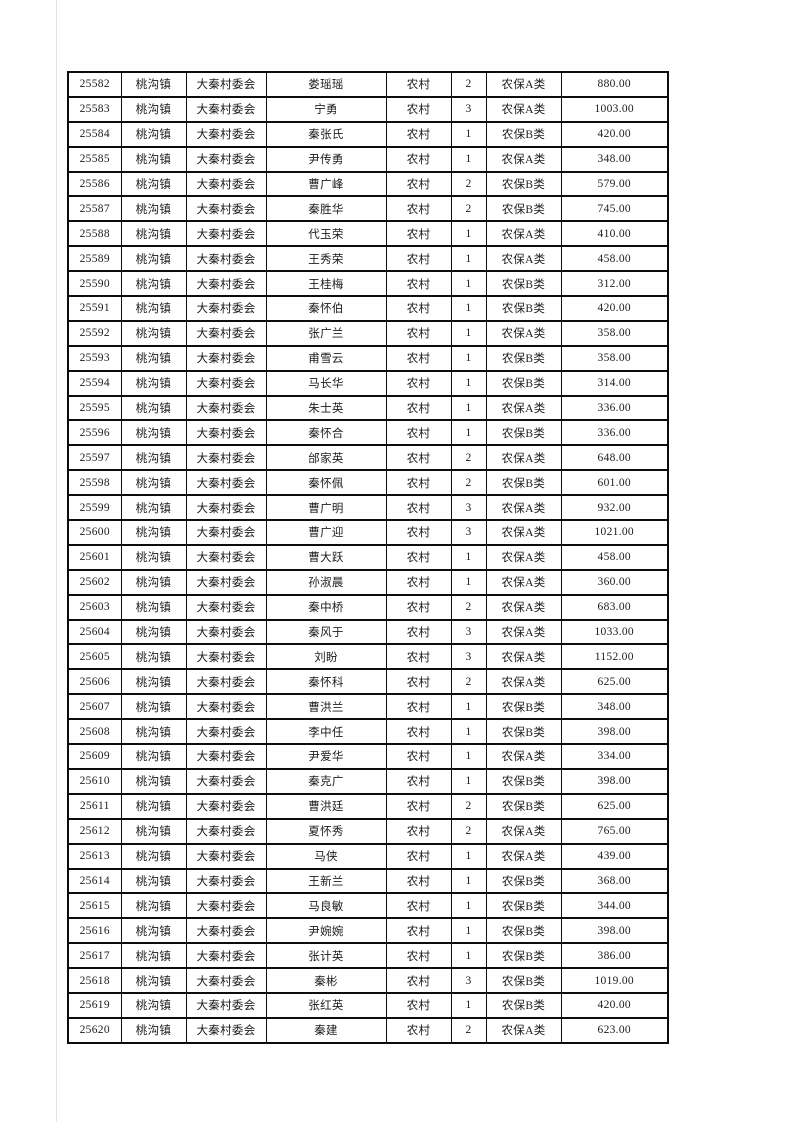  I want to click on cell-amount: 398.00, so click(614, 931).